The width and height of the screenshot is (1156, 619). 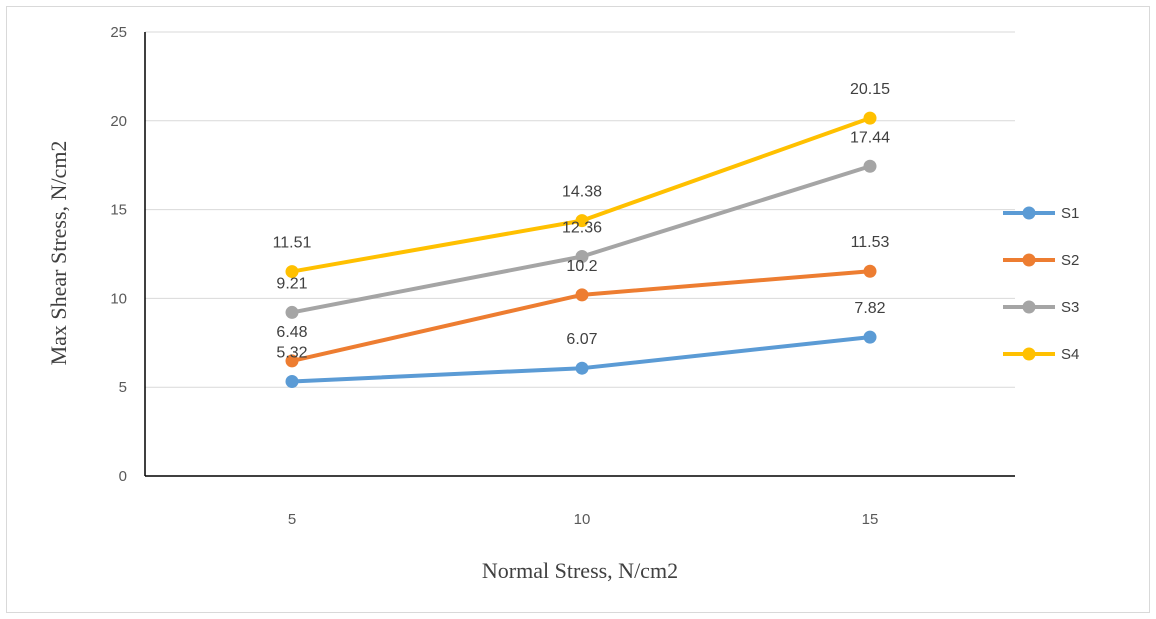 I want to click on data-label-s2: 11.53, so click(x=870, y=242).